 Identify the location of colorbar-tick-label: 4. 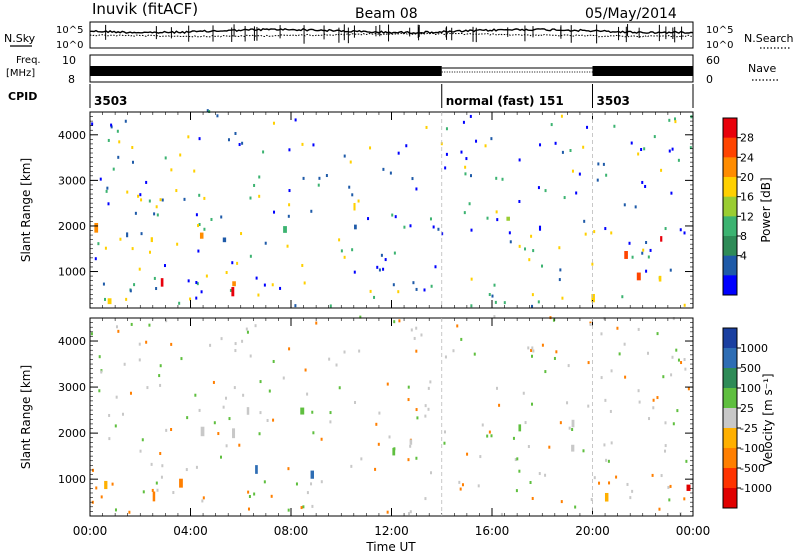
(743, 256).